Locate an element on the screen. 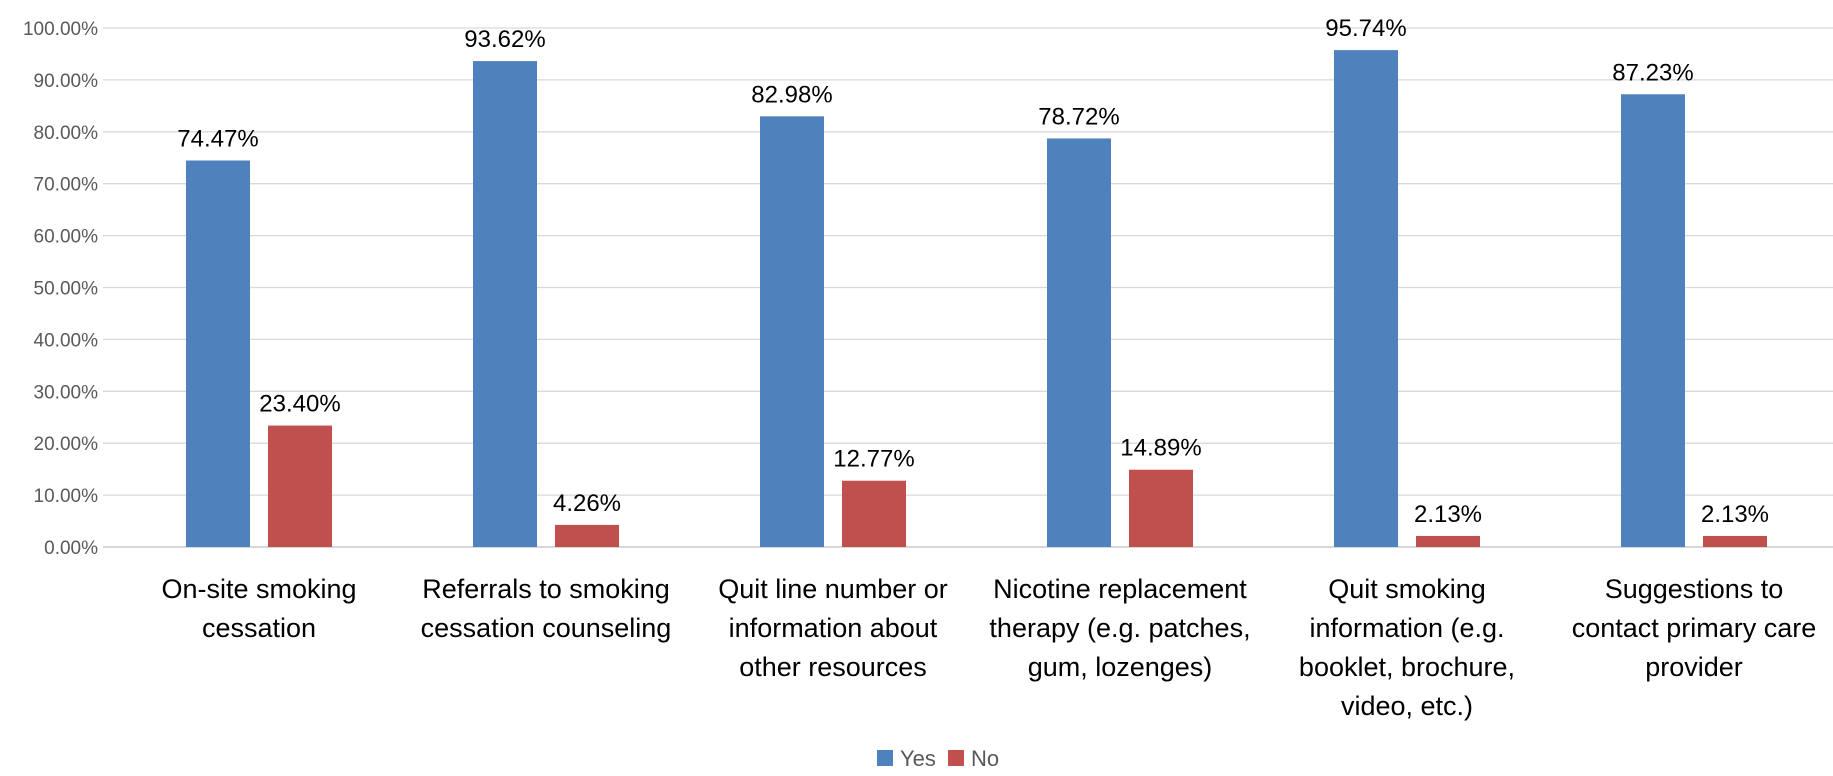 This screenshot has width=1833, height=776. category-label: cessation counseling is located at coordinates (546, 628).